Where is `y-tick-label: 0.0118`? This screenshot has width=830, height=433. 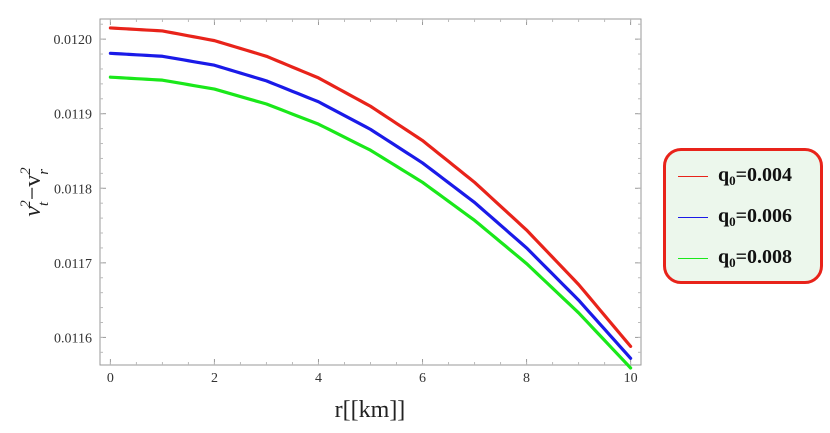 y-tick-label: 0.0118 is located at coordinates (73, 189).